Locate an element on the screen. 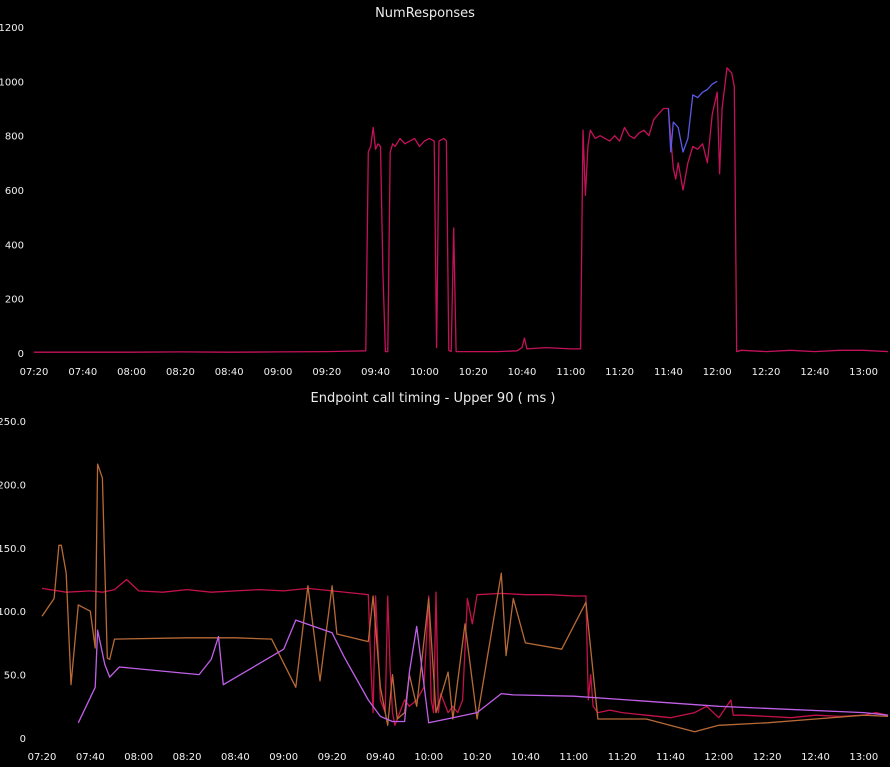 This screenshot has width=890, height=767. y-tick-label: 1000 is located at coordinates (12, 82).